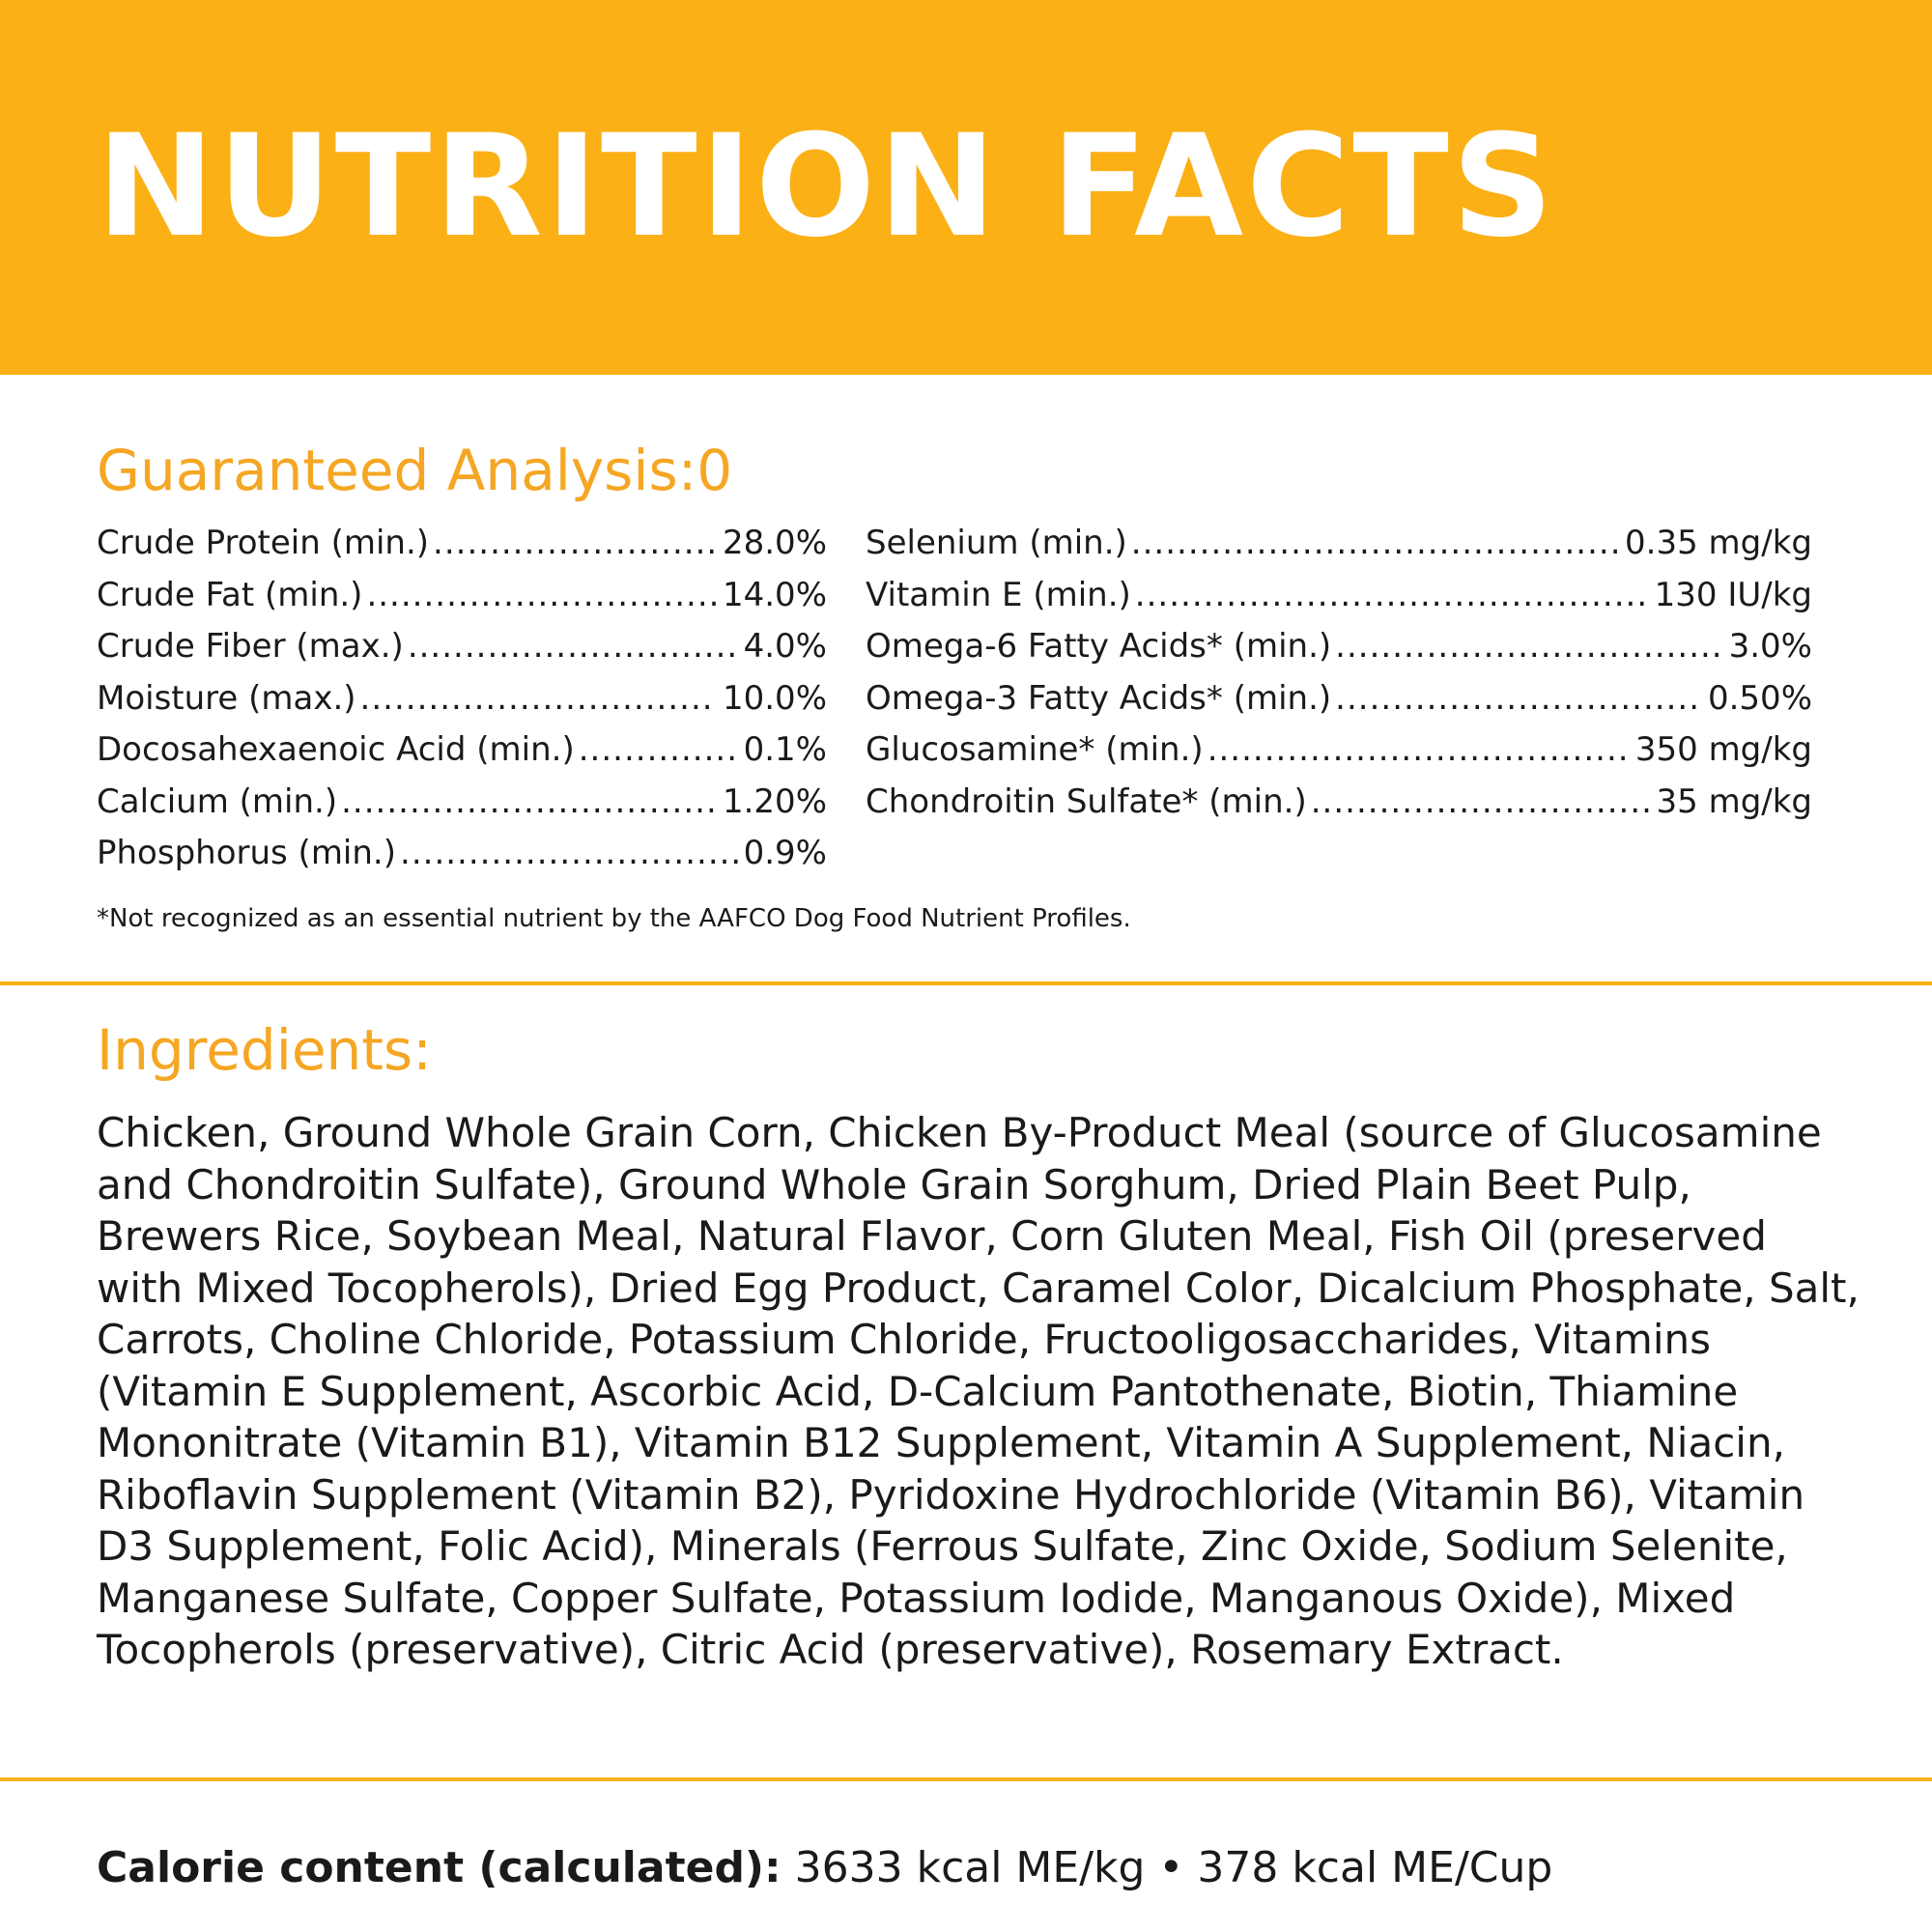 The height and width of the screenshot is (1932, 1932). I want to click on analysis-row: Glucosamine* (min.) 350 mg/kg, so click(1339, 750).